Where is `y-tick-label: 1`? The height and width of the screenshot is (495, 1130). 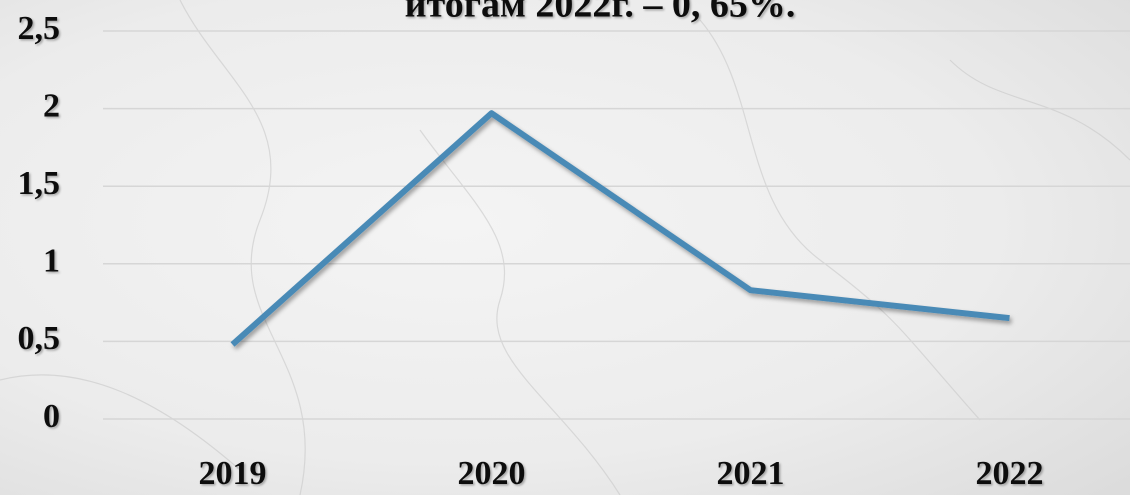 y-tick-label: 1 is located at coordinates (51, 261).